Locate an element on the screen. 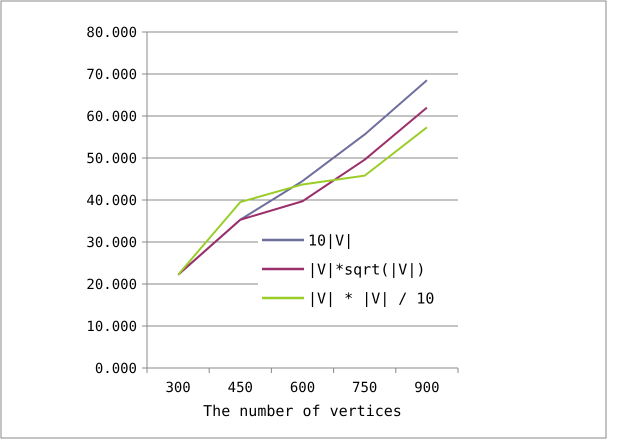 The image size is (617, 439). y-tick-label: 50.000 is located at coordinates (111, 158).